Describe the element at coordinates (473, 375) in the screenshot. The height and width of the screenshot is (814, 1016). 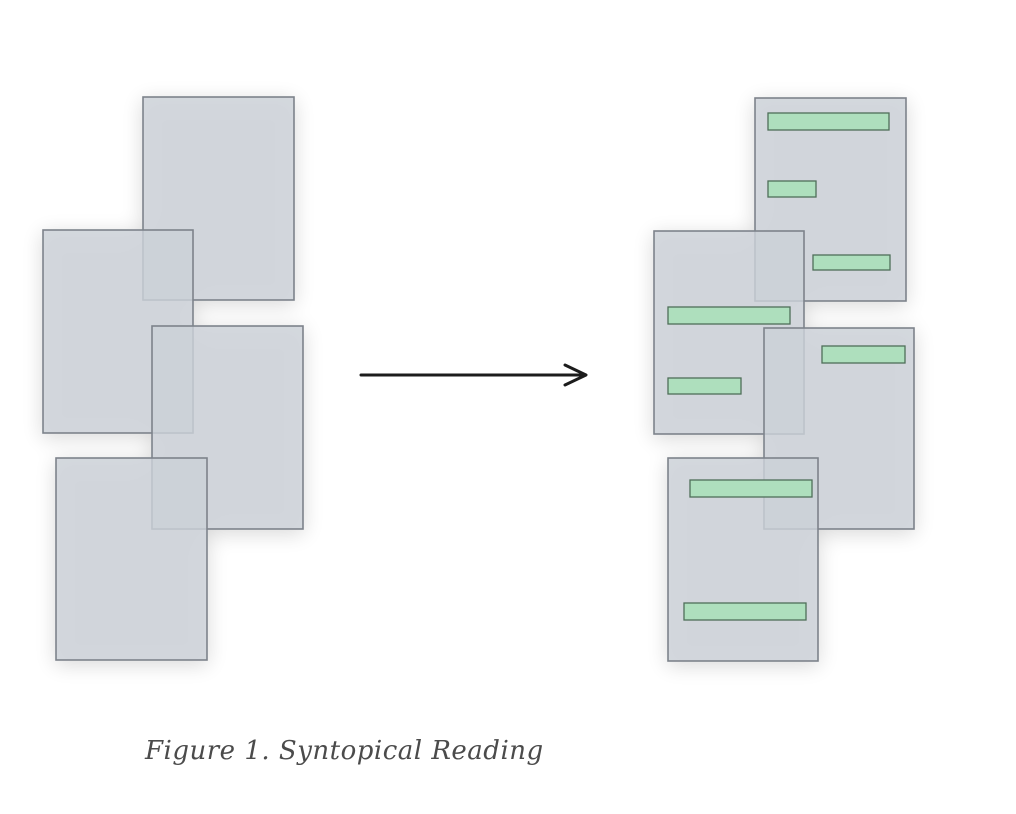
I see `right-arrow-icon` at that location.